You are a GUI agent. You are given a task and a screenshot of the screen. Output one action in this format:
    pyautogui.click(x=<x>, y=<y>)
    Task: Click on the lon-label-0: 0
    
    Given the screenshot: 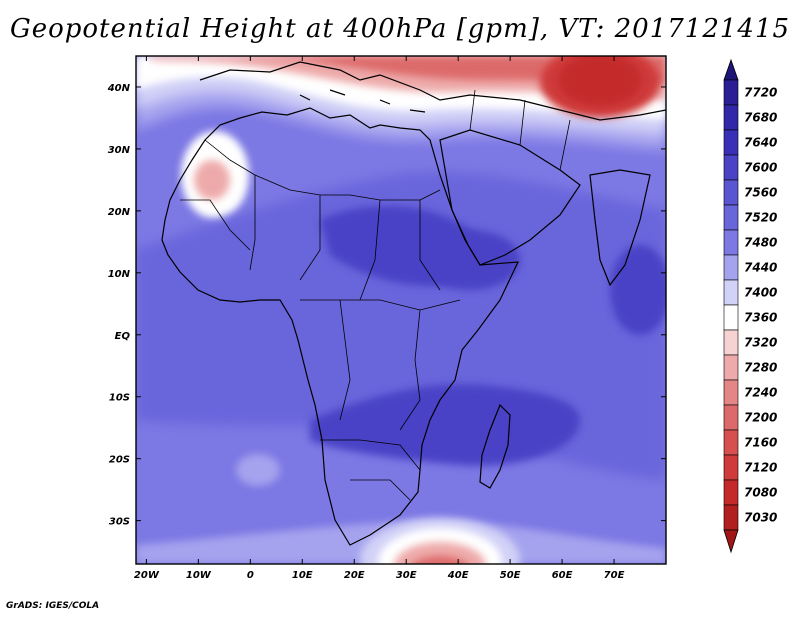 What is the action you would take?
    pyautogui.click(x=250, y=575)
    